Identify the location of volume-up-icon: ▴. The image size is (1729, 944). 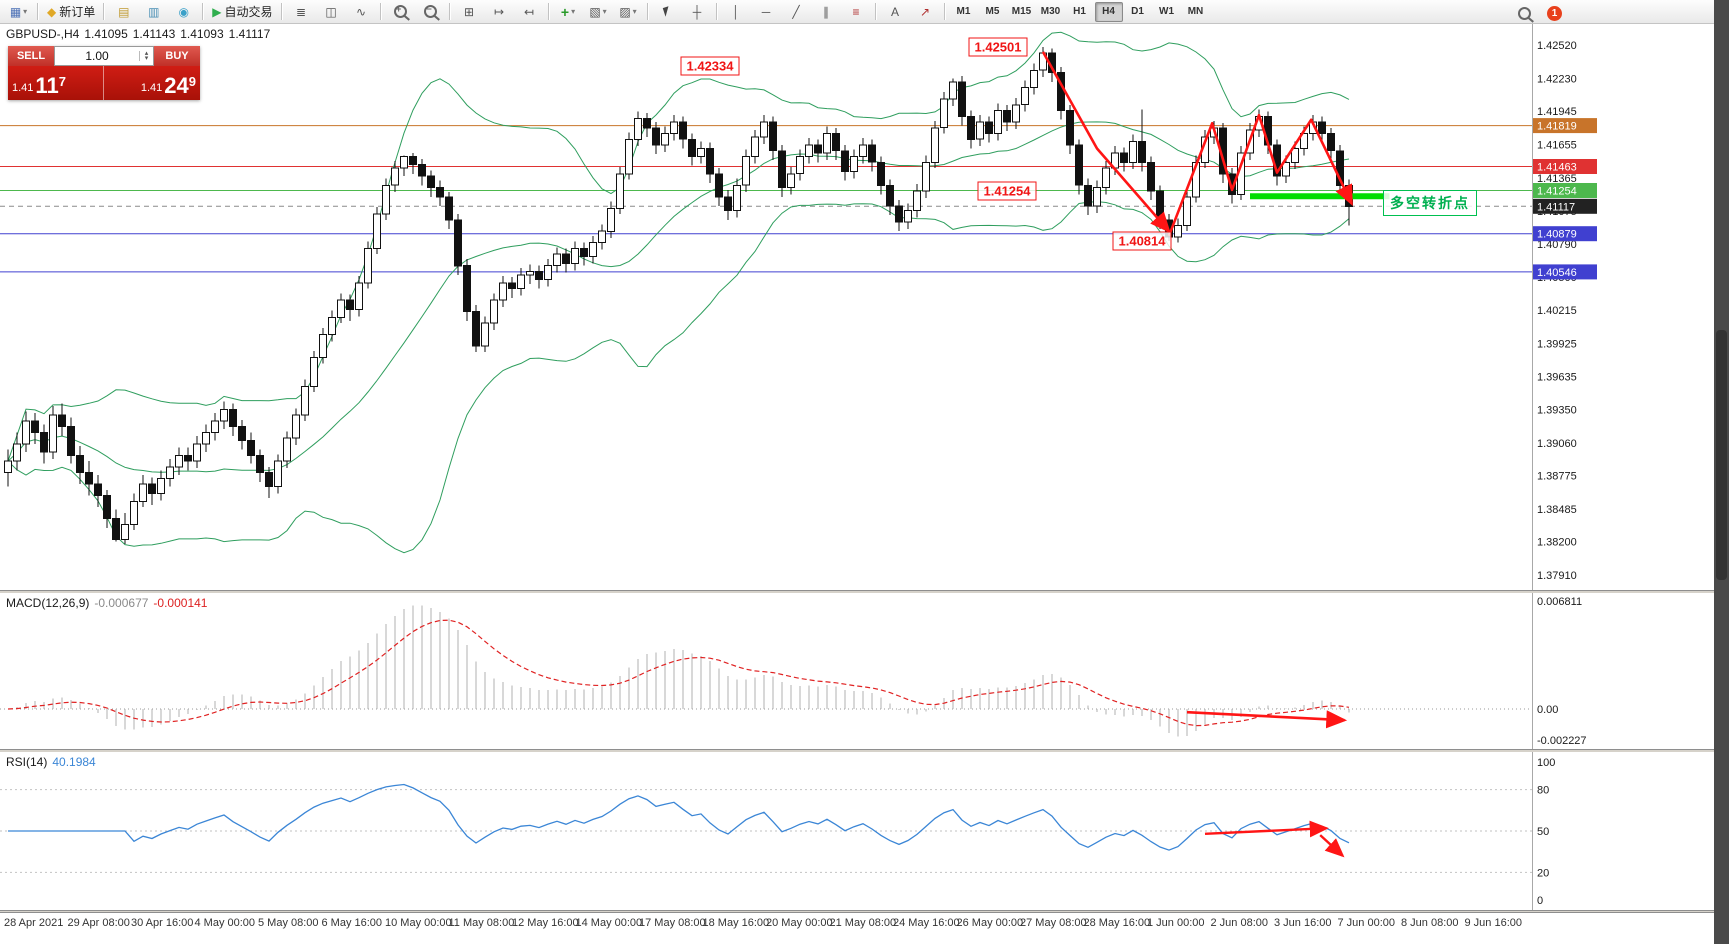
(146, 53).